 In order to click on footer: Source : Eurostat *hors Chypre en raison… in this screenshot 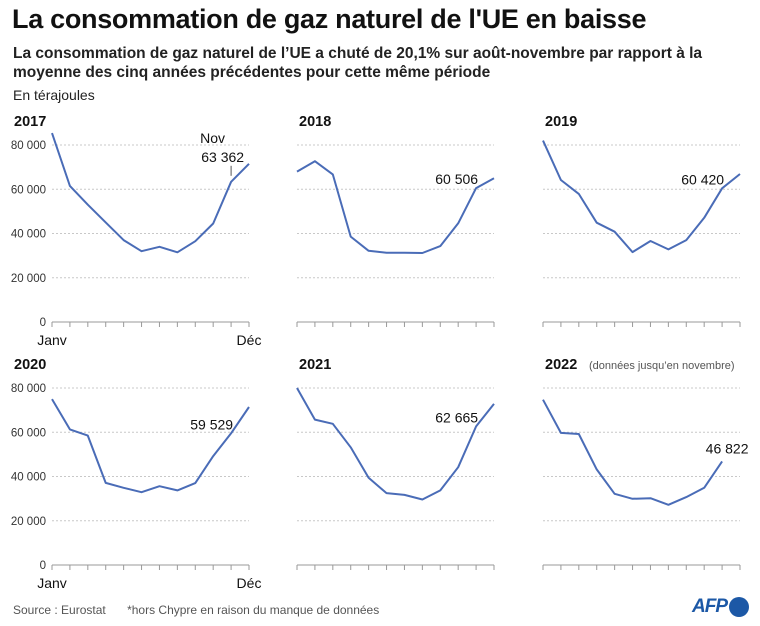, I will do `click(205, 610)`.